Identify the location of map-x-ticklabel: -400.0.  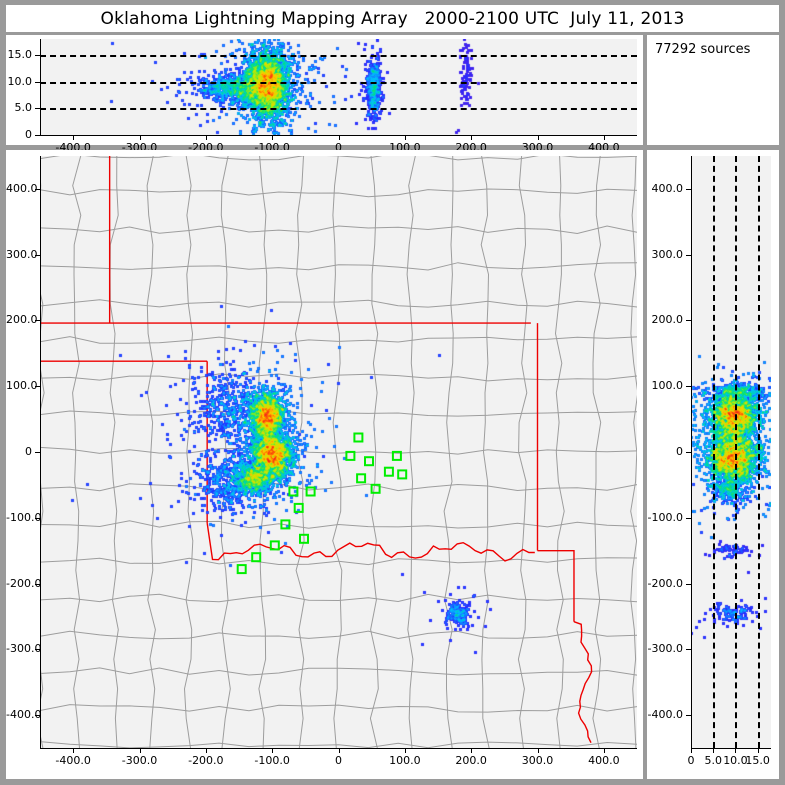
(73, 760).